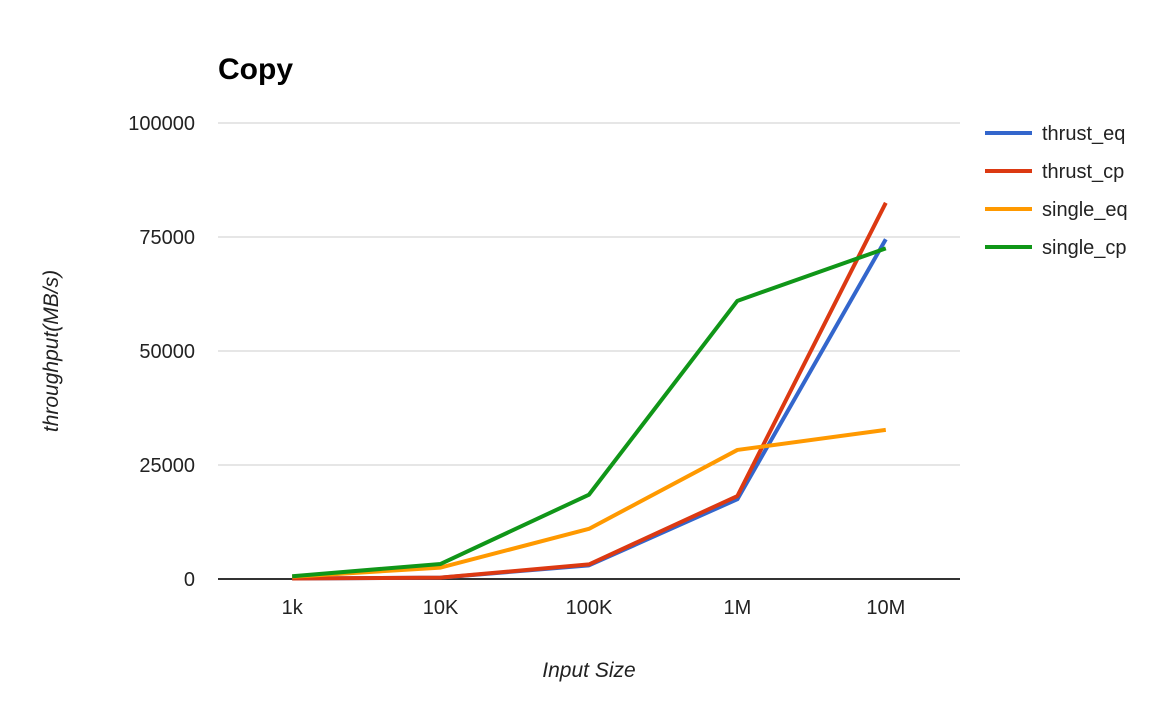 This screenshot has height=710, width=1172. What do you see at coordinates (167, 238) in the screenshot?
I see `y-tick-label: 75000` at bounding box center [167, 238].